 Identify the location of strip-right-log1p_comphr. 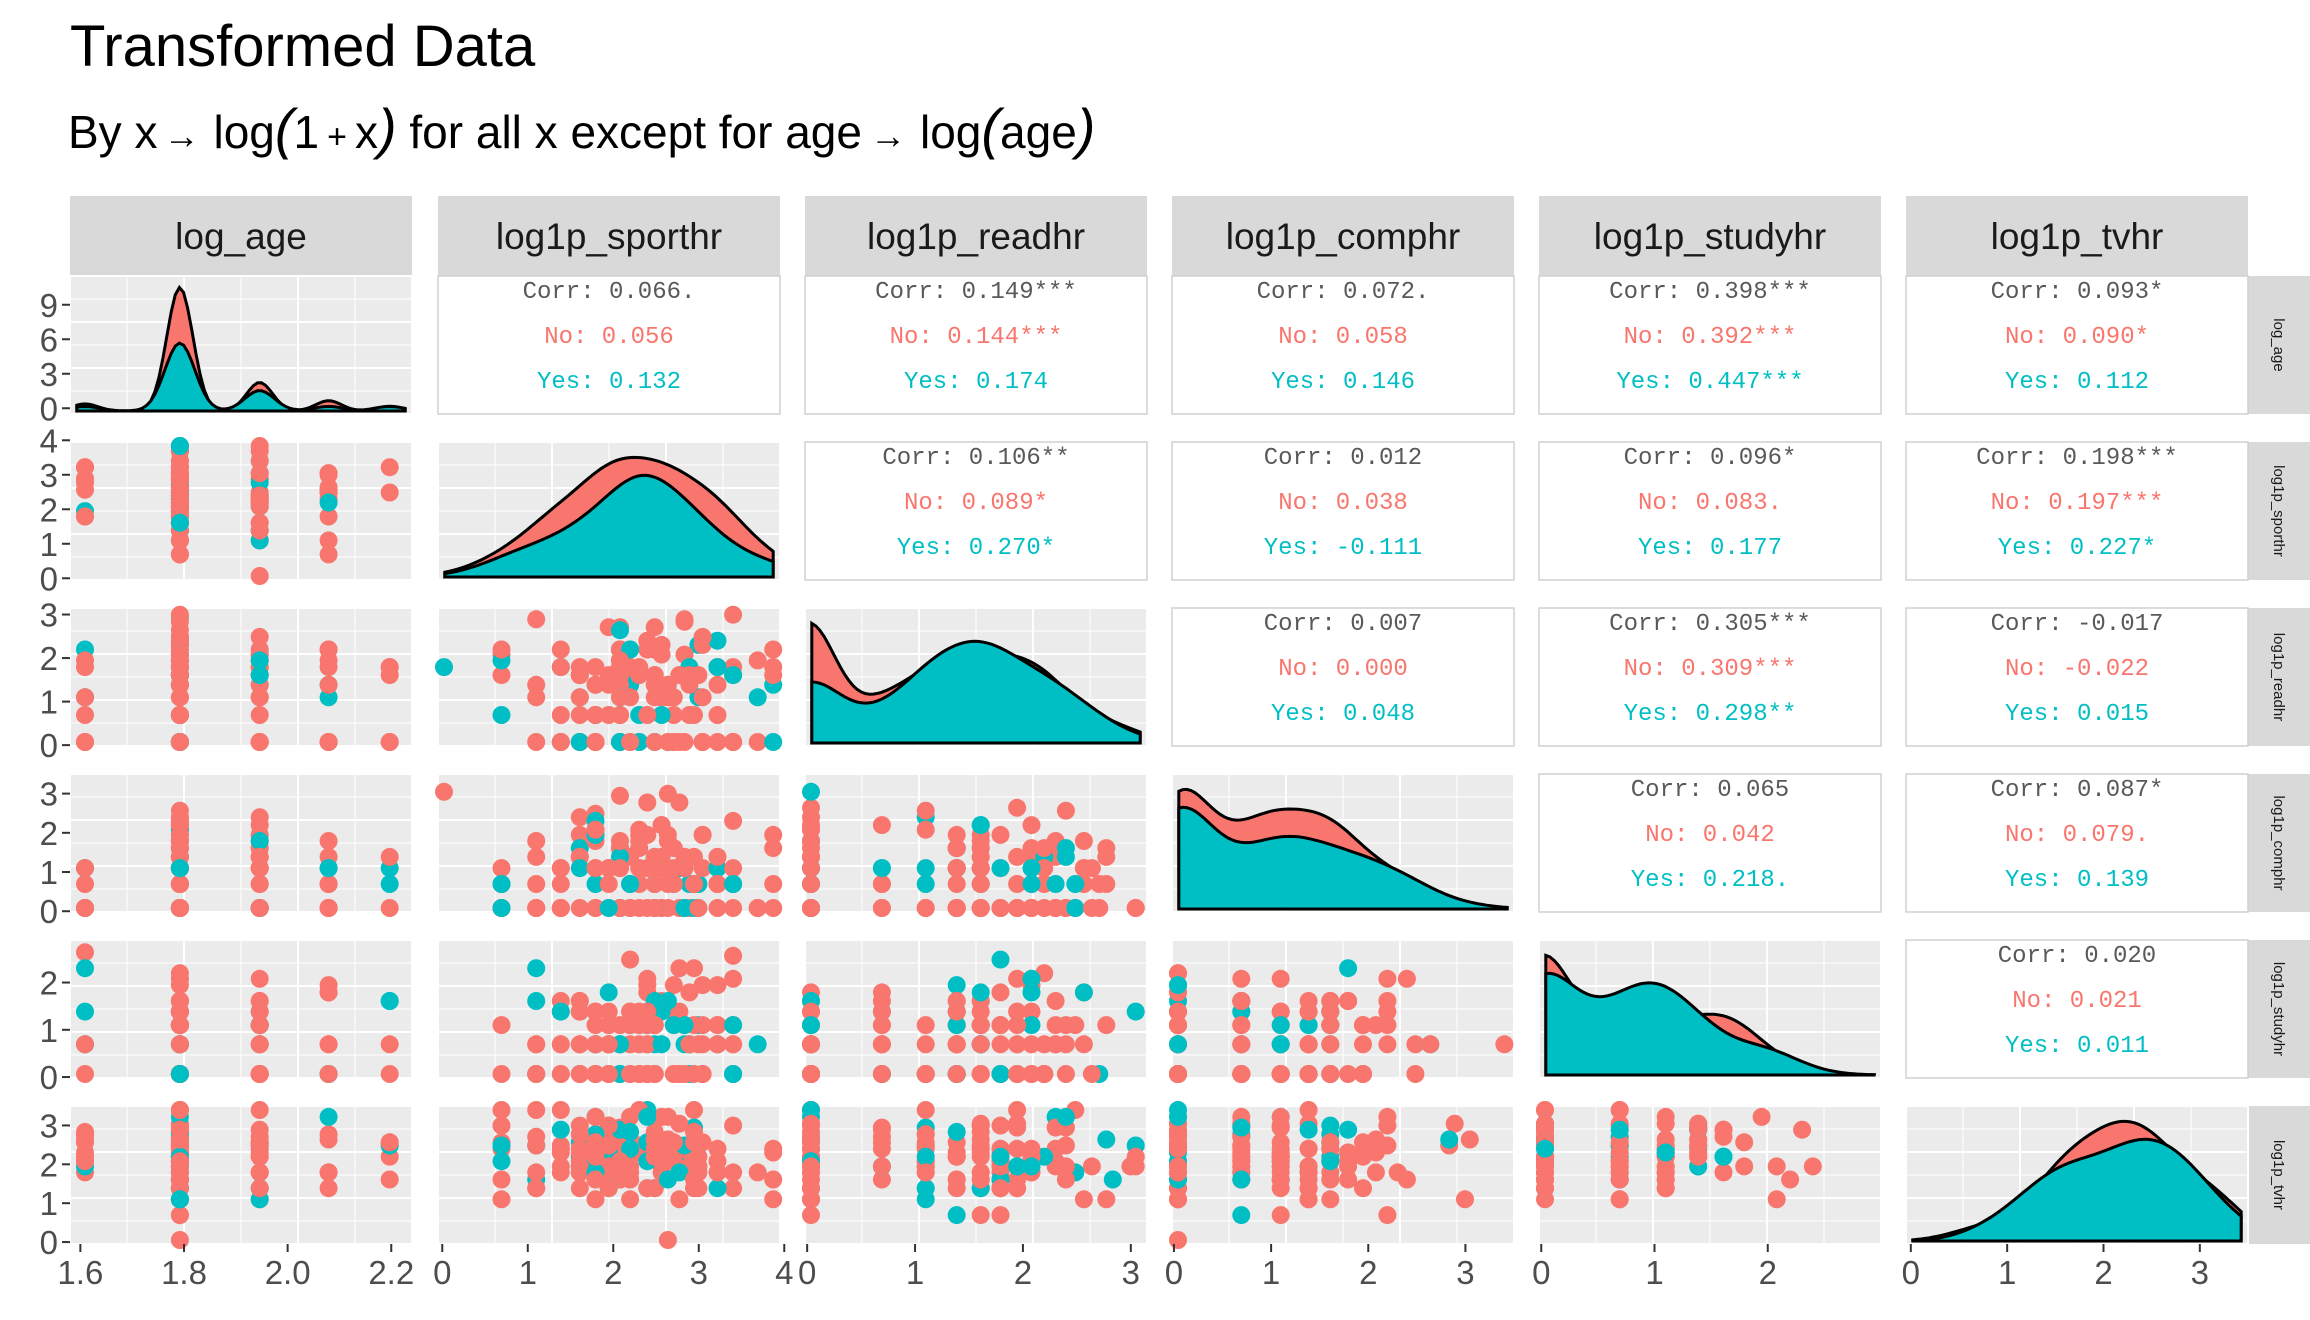
(2279, 843).